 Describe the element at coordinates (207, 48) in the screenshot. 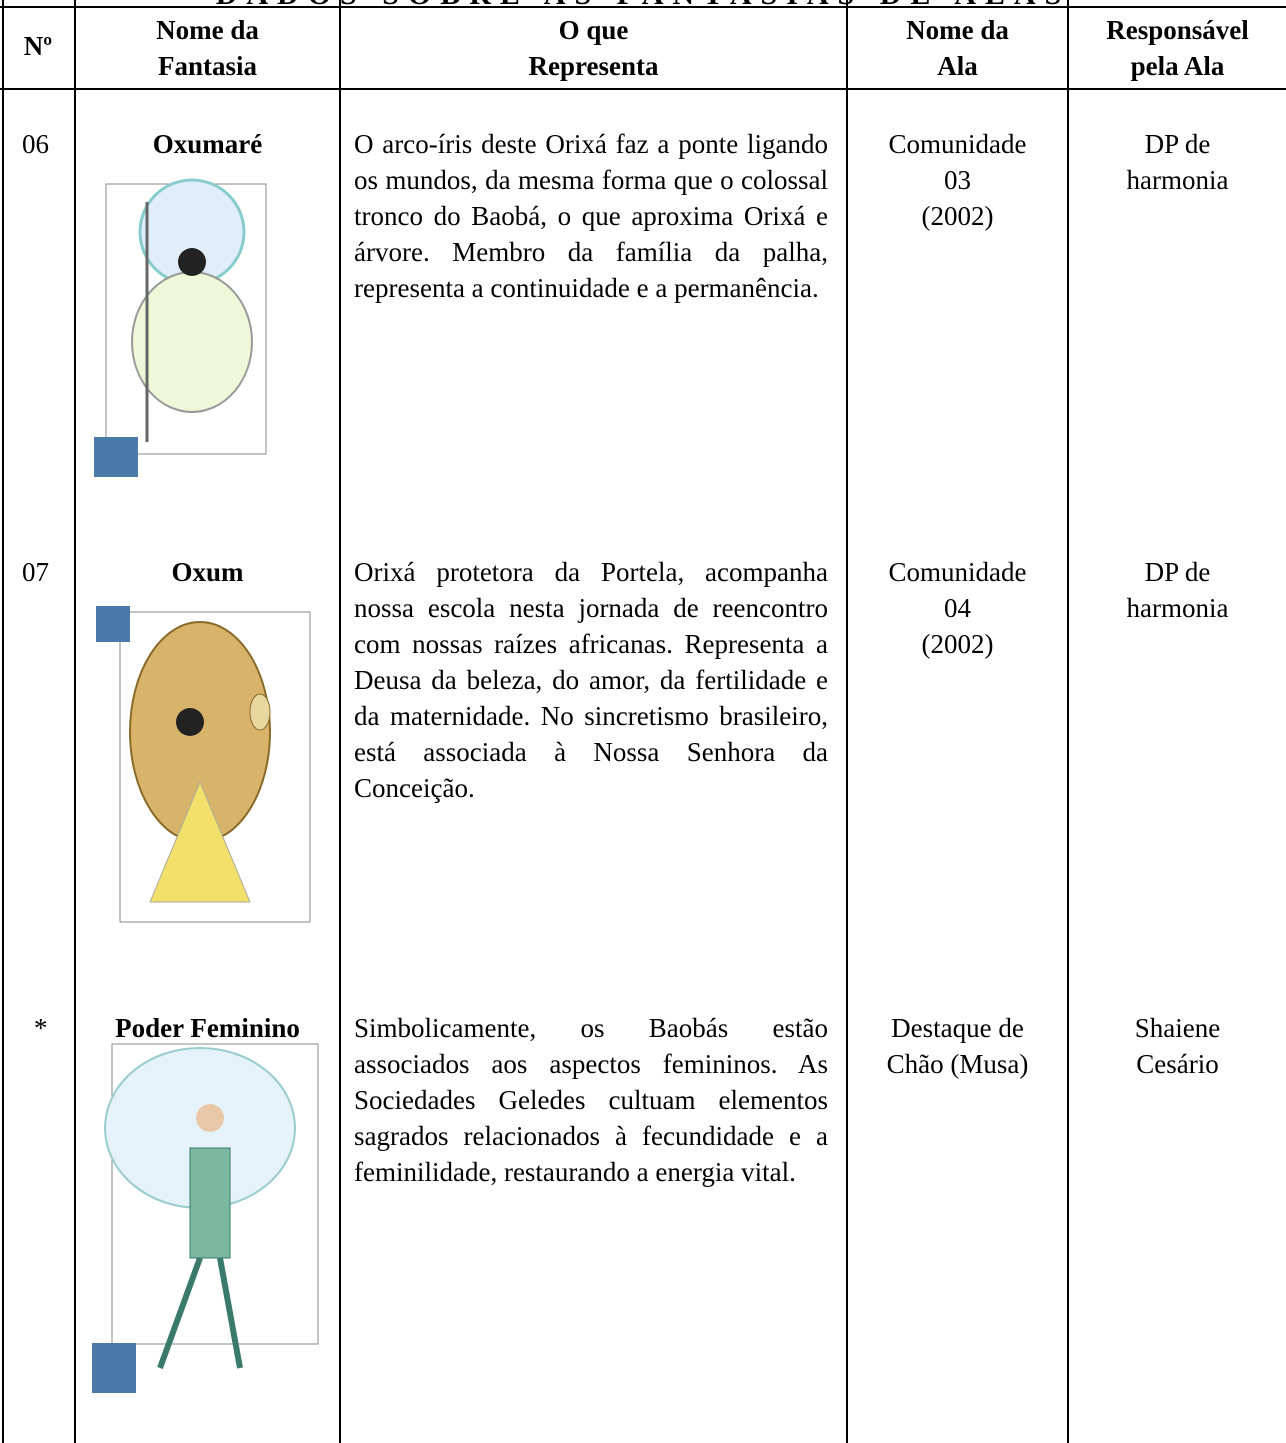

I see `column-header: Nome da Fantasia` at that location.